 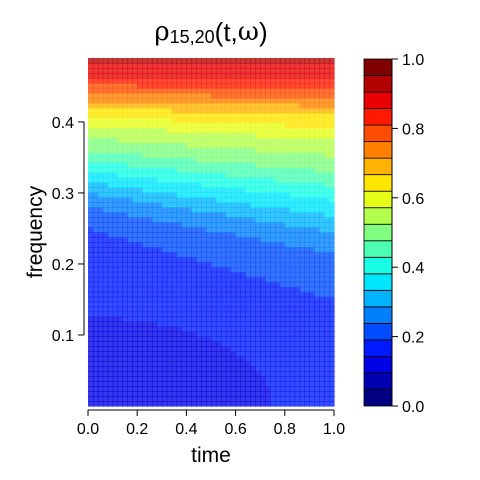 What do you see at coordinates (378, 265) in the screenshot?
I see `colorbar-swatch` at bounding box center [378, 265].